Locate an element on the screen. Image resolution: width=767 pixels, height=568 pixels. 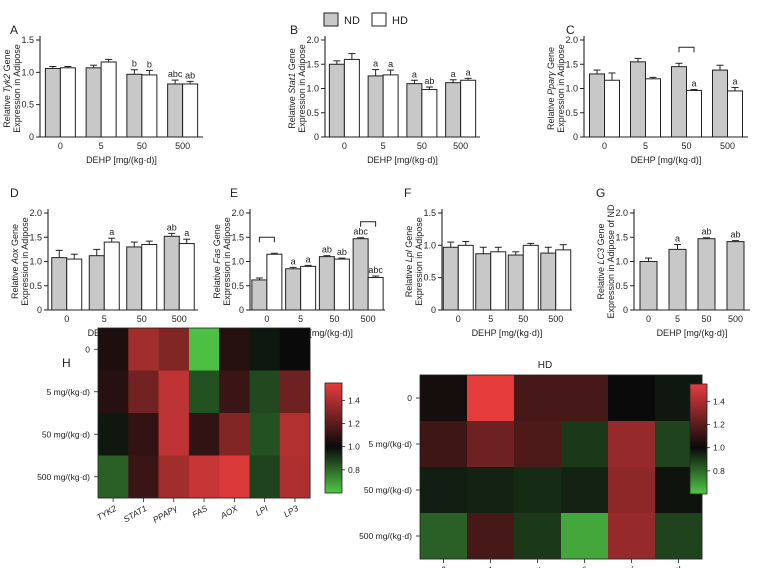
x-tick-label: 0 is located at coordinates (266, 319).